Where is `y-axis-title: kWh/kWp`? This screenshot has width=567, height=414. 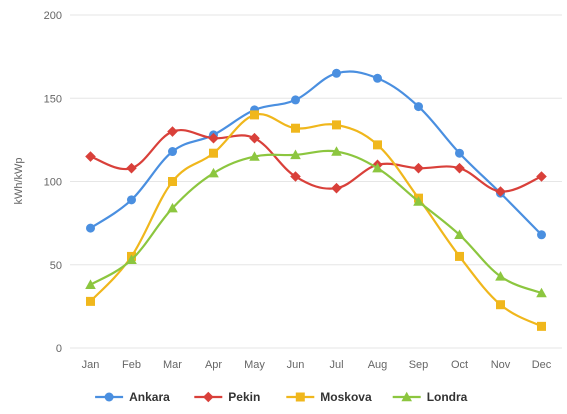 y-axis-title: kWh/kWp is located at coordinates (19, 180).